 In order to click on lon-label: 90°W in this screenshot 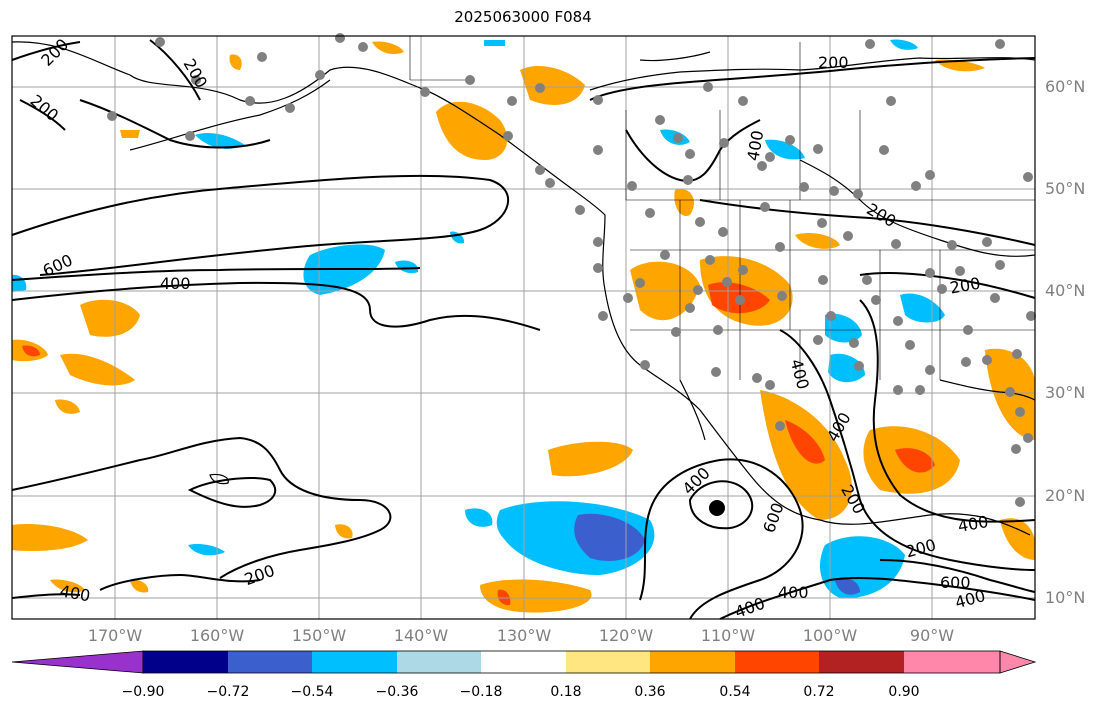, I will do `click(932, 635)`.